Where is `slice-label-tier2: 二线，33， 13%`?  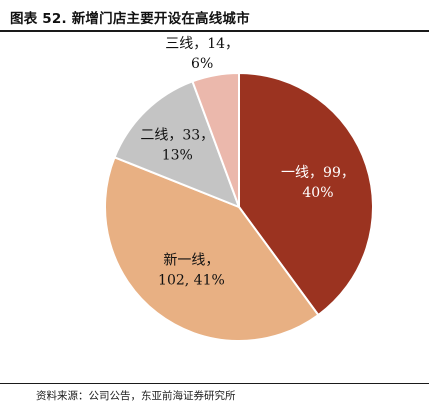 slice-label-tier2: 二线，33， 13% is located at coordinates (177, 146).